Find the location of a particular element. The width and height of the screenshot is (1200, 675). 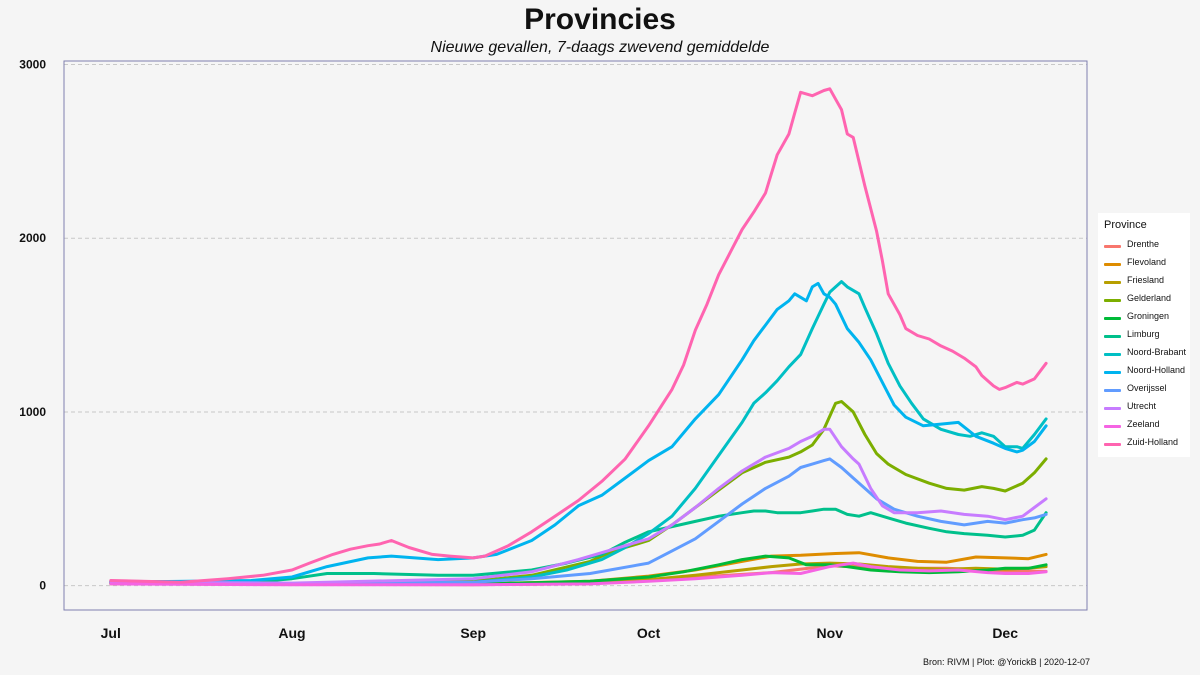

legend-label: Groningen is located at coordinates (1148, 316).